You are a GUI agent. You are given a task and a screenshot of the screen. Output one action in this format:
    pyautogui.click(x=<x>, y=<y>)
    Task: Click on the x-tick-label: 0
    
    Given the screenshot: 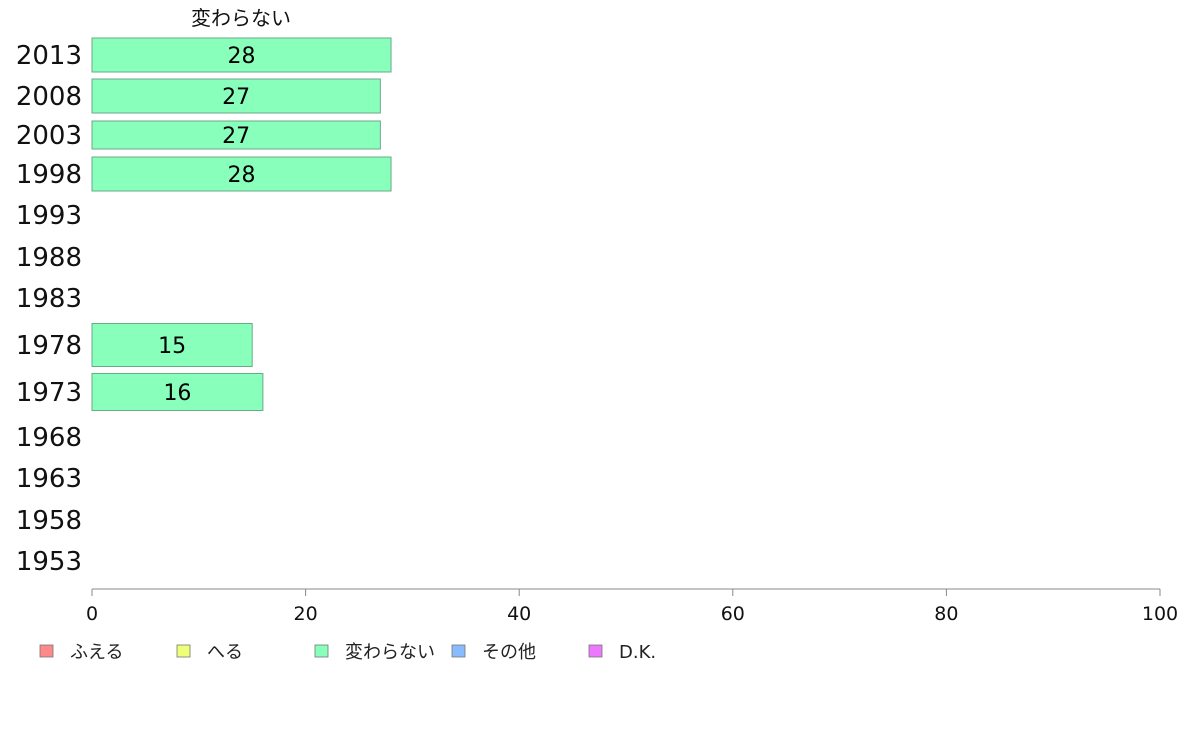 What is the action you would take?
    pyautogui.click(x=92, y=614)
    